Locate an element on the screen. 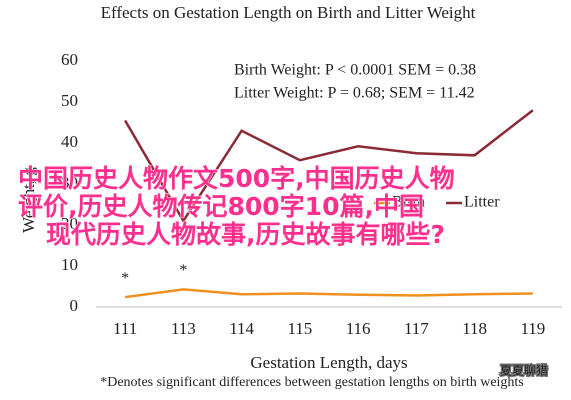 The width and height of the screenshot is (571, 400). y-tick-label: 30 is located at coordinates (69, 182).